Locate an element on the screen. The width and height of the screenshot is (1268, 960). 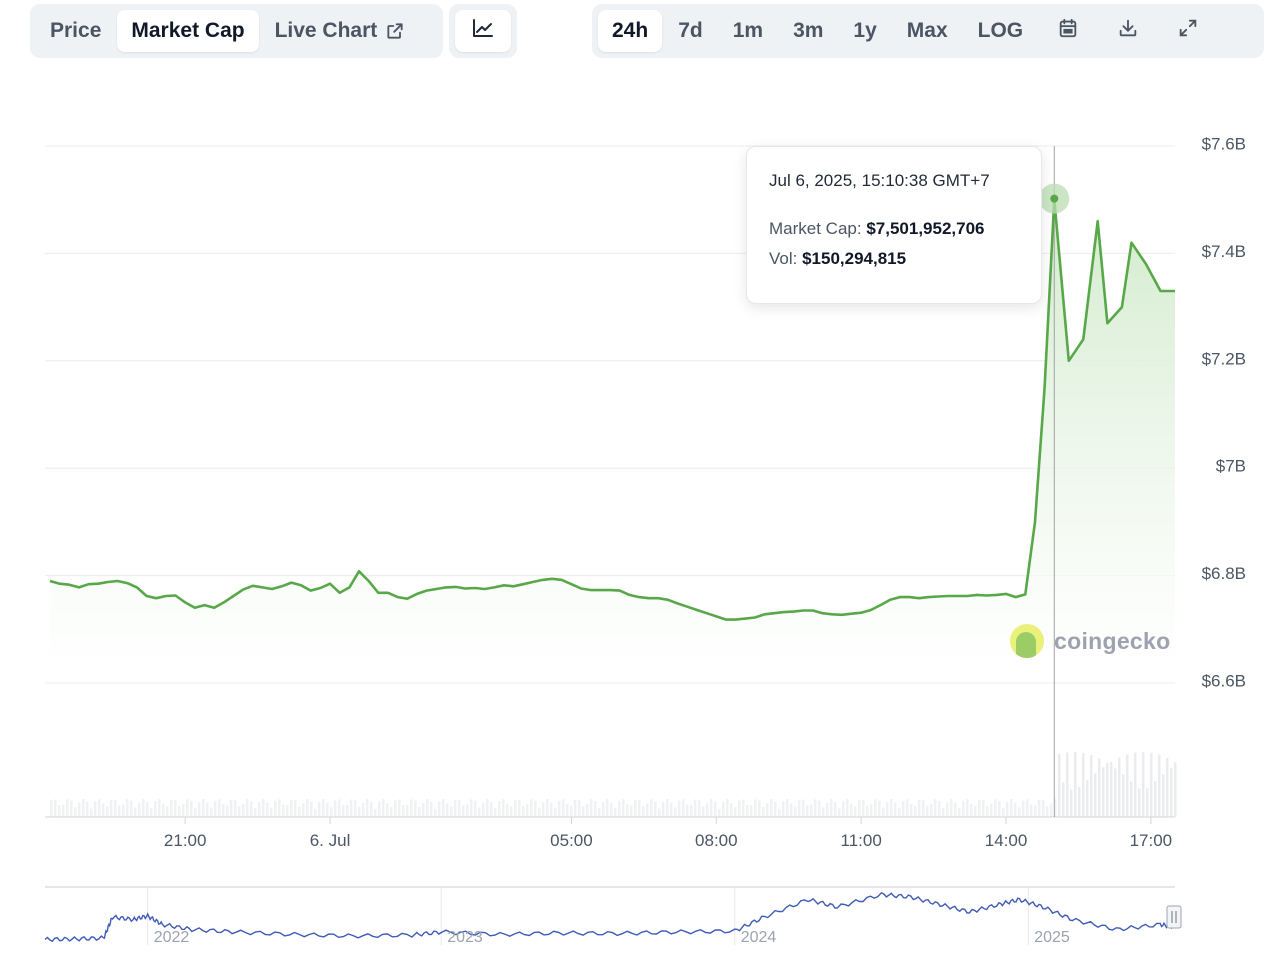
range-1y: 1y is located at coordinates (865, 30).